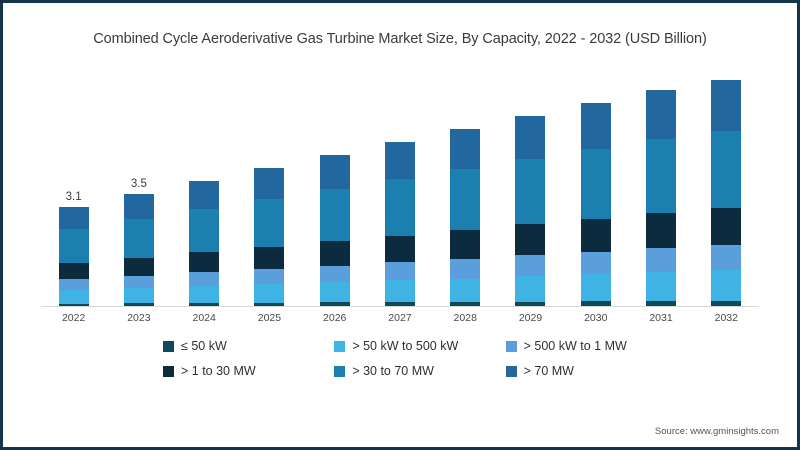 The image size is (800, 450). Describe the element at coordinates (73, 196) in the screenshot. I see `bar-value-label: 3.1` at that location.